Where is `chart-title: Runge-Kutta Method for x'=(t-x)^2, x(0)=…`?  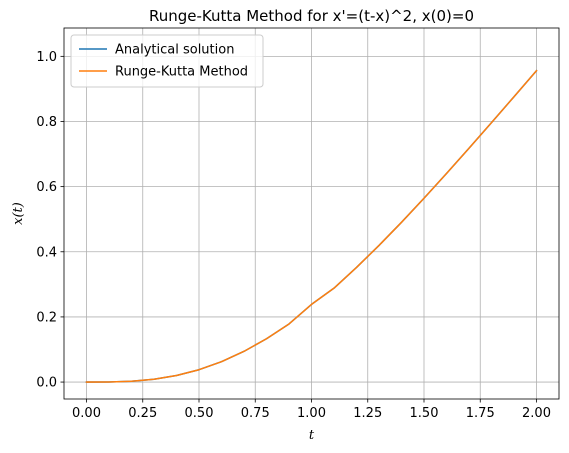 chart-title: Runge-Kutta Method for x'=(t-x)^2, x(0)=… is located at coordinates (311, 16).